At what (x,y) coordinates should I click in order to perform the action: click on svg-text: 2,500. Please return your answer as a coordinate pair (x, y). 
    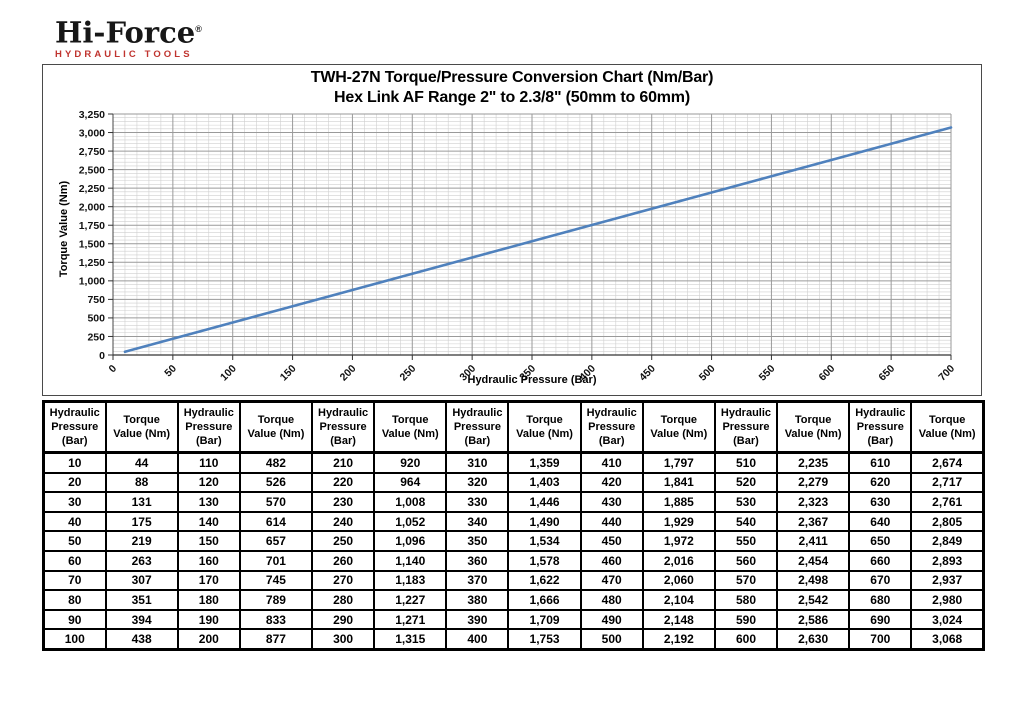
    Looking at the image, I should click on (92, 170).